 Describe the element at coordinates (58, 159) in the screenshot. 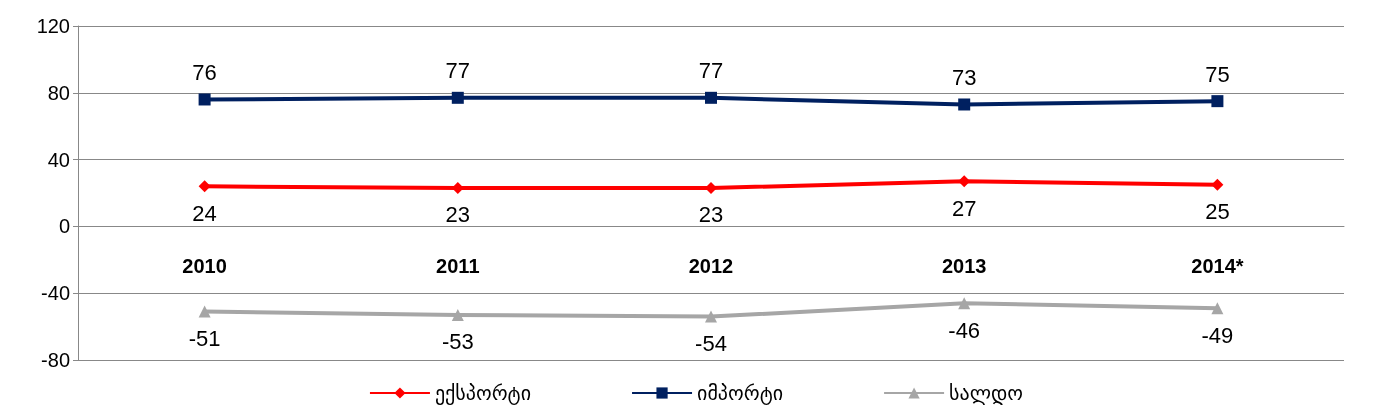

I see `y-tick-label: 40` at that location.